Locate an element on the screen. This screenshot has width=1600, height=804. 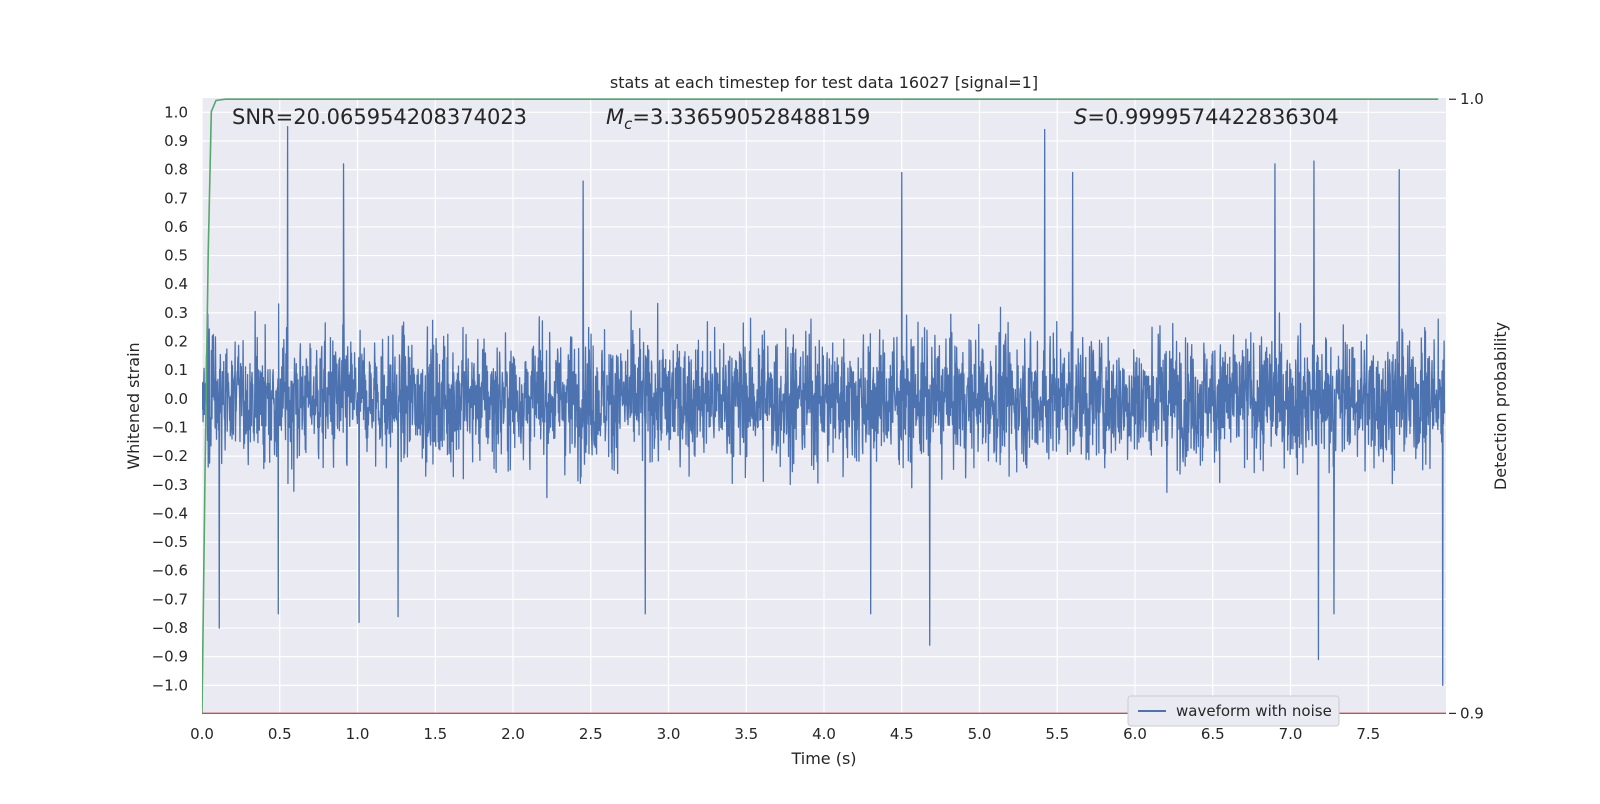
y-tick-label: 0.4 is located at coordinates (176, 284).